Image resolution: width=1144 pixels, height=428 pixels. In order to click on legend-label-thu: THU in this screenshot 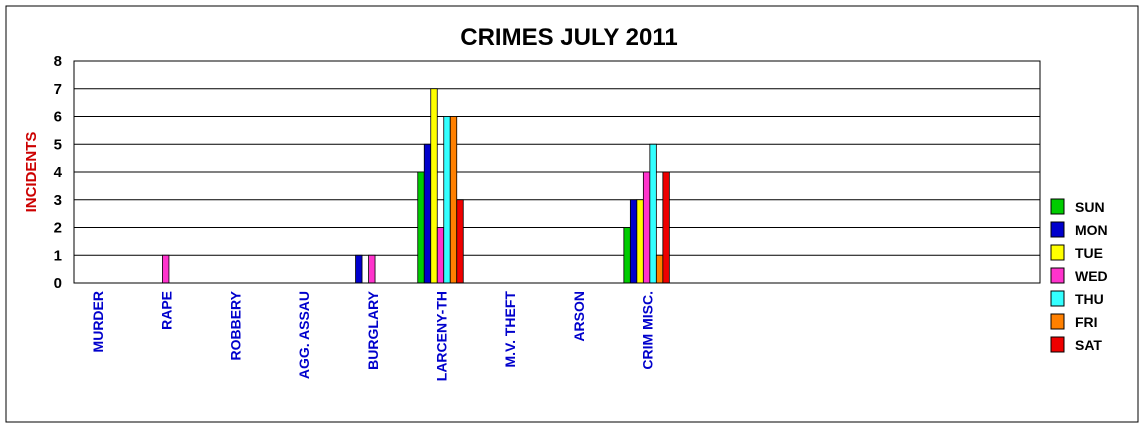, I will do `click(1089, 299)`.